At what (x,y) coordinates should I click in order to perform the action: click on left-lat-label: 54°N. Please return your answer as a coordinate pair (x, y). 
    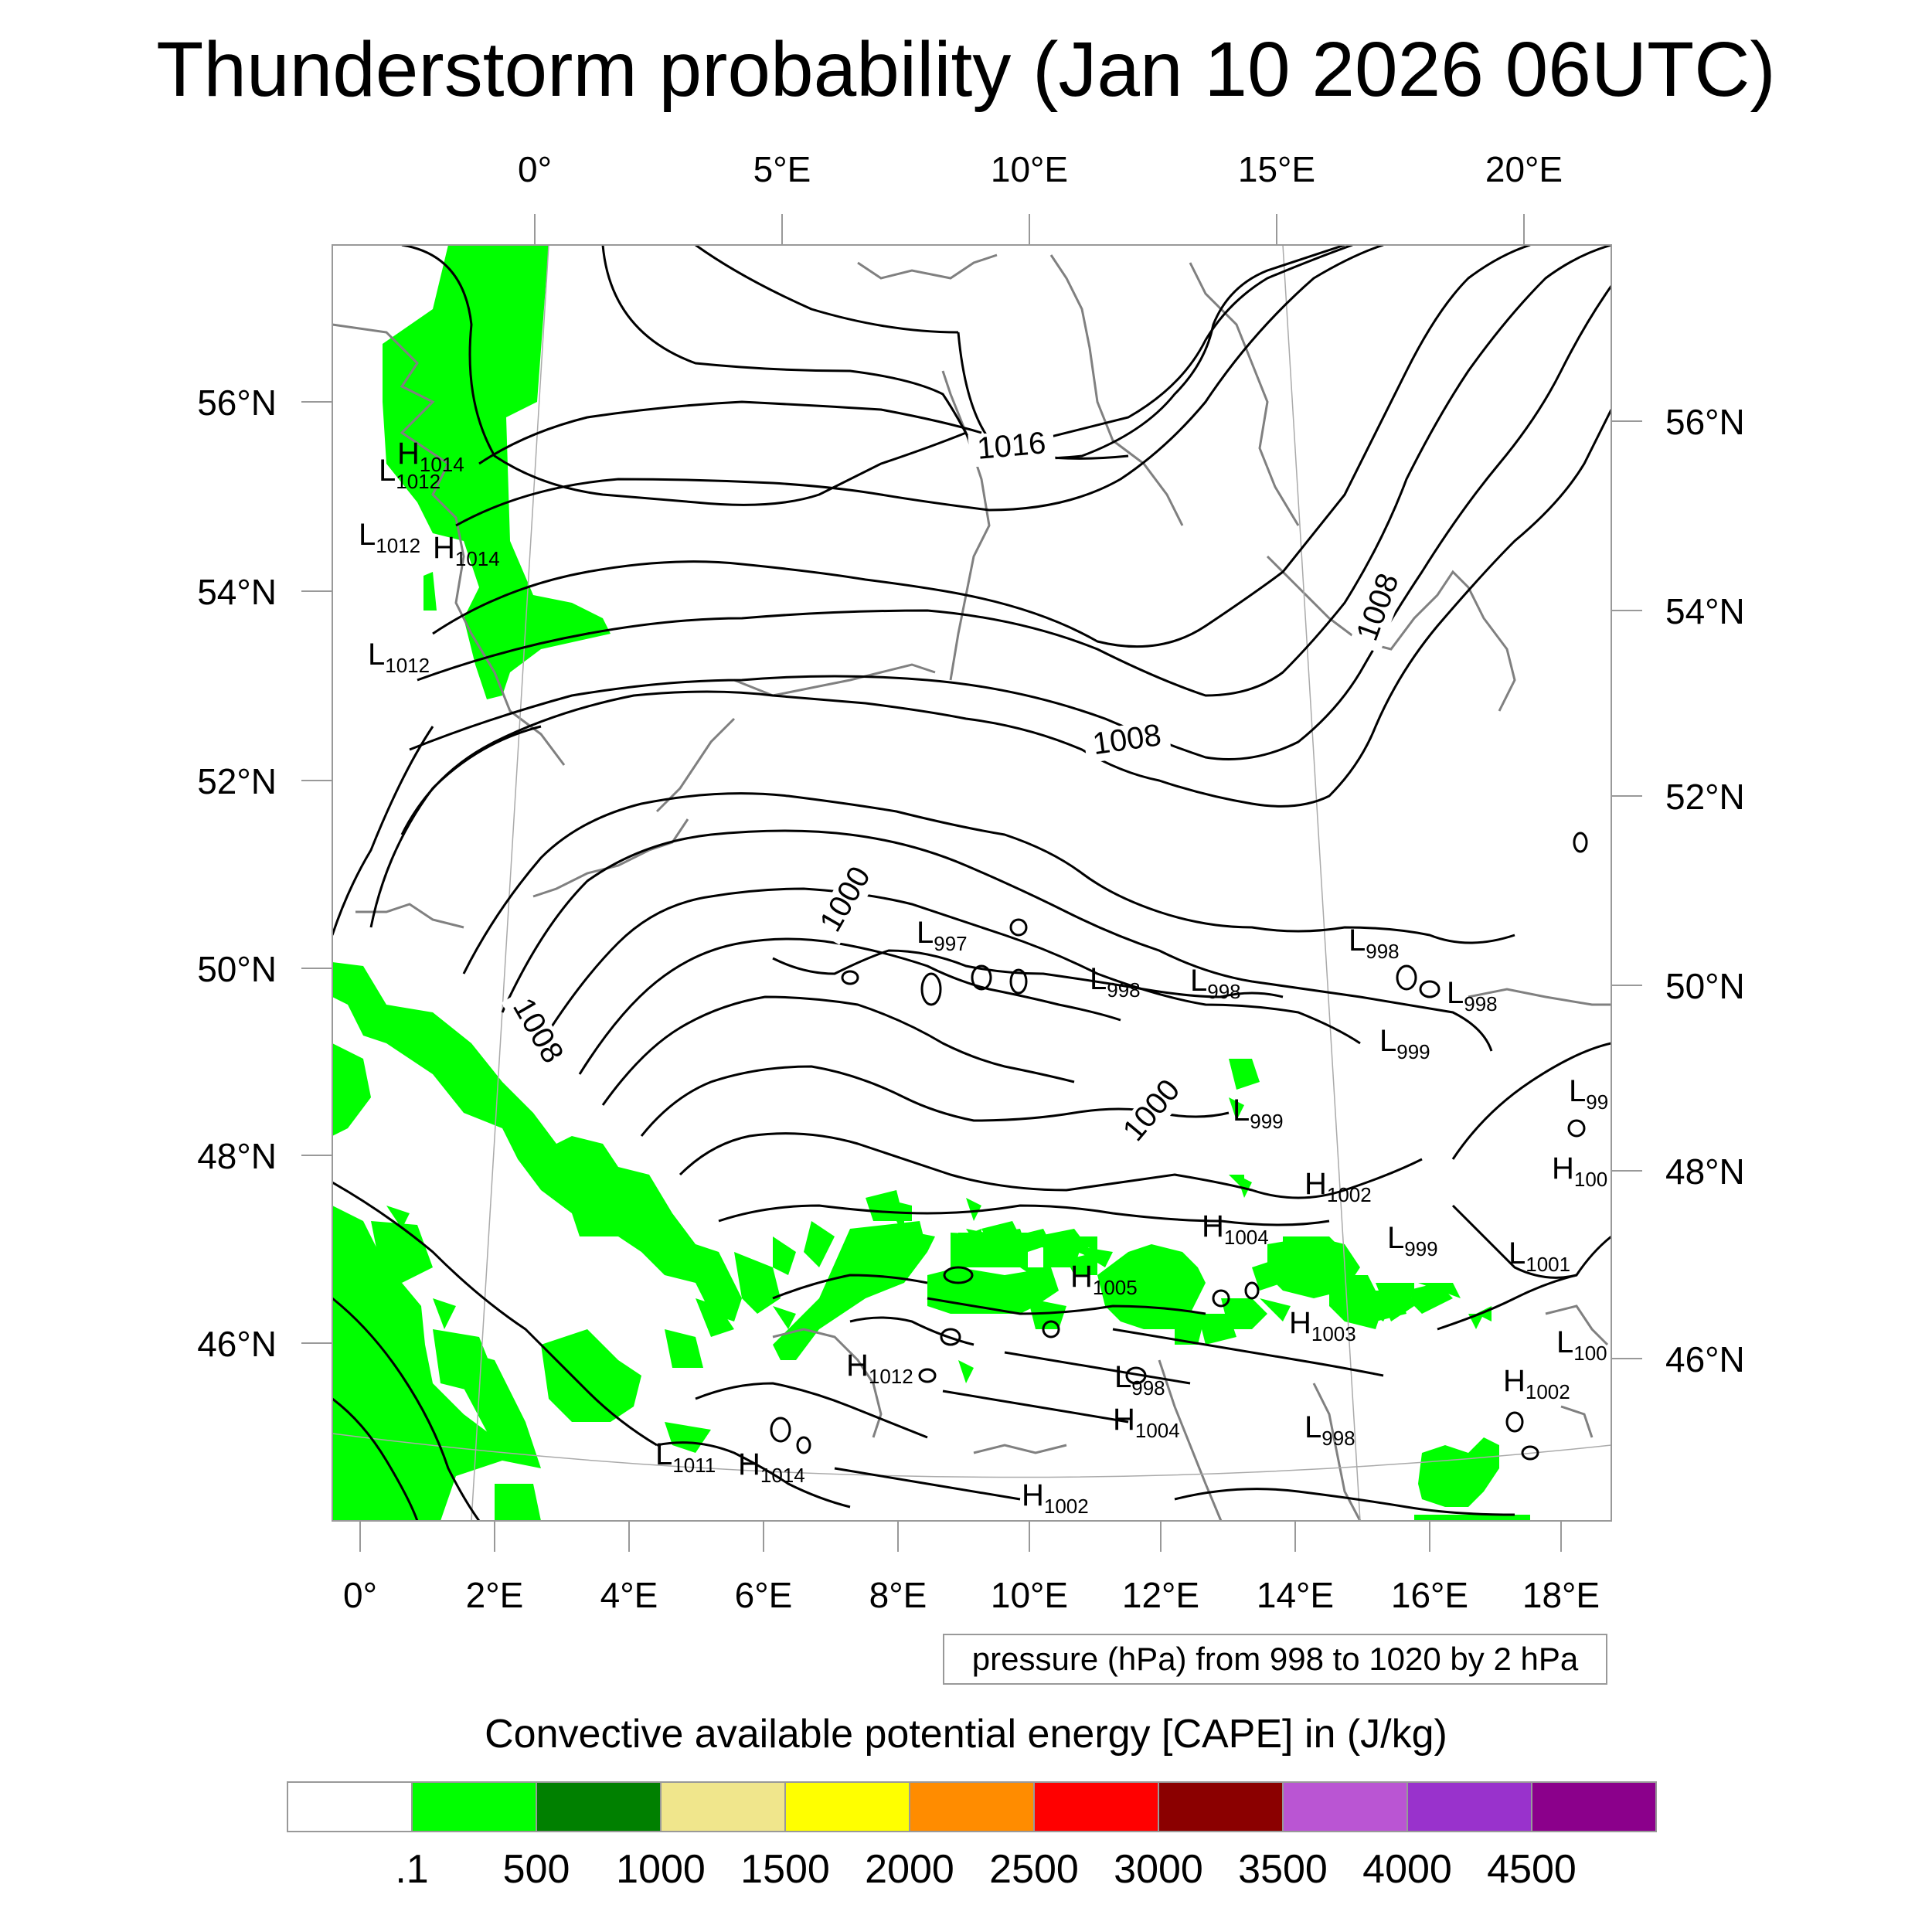
    Looking at the image, I should click on (237, 592).